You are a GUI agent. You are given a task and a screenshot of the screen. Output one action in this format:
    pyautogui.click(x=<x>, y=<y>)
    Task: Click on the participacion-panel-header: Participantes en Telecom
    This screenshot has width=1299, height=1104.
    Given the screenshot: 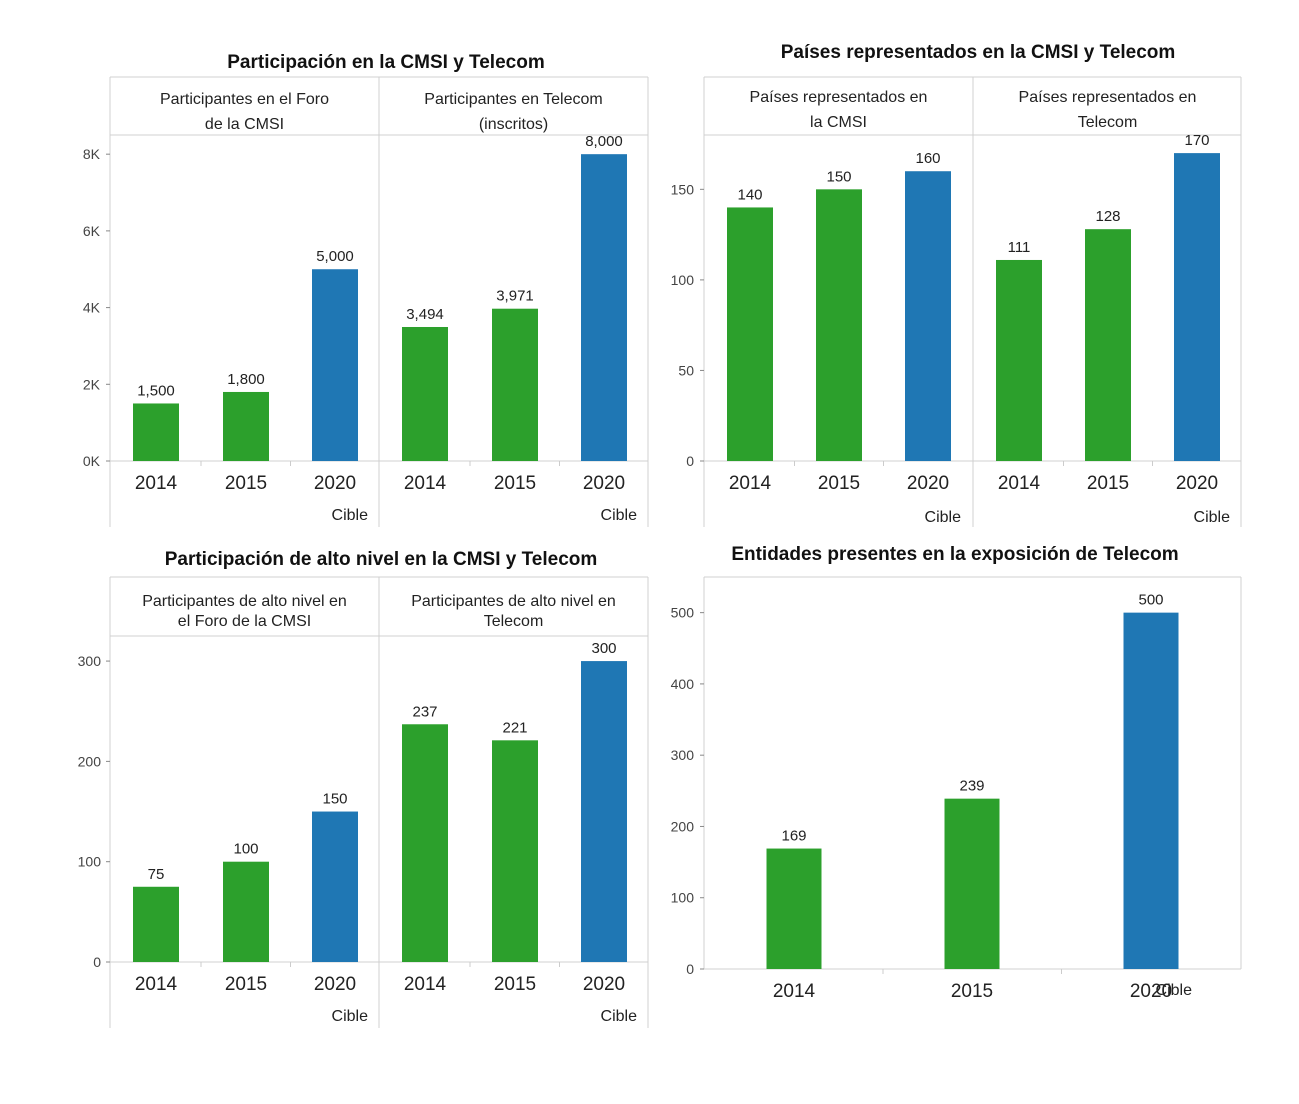 What is the action you would take?
    pyautogui.click(x=513, y=99)
    